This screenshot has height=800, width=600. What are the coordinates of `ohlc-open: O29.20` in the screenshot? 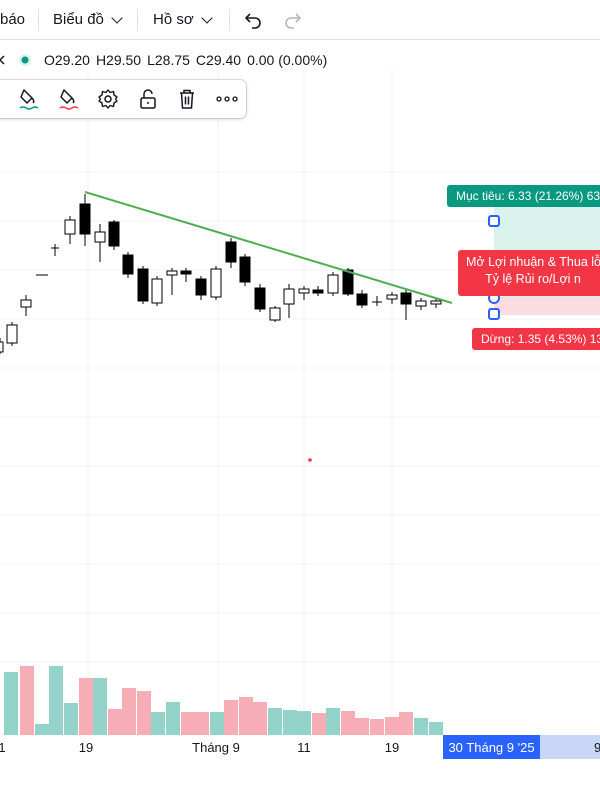 It's located at (67, 60).